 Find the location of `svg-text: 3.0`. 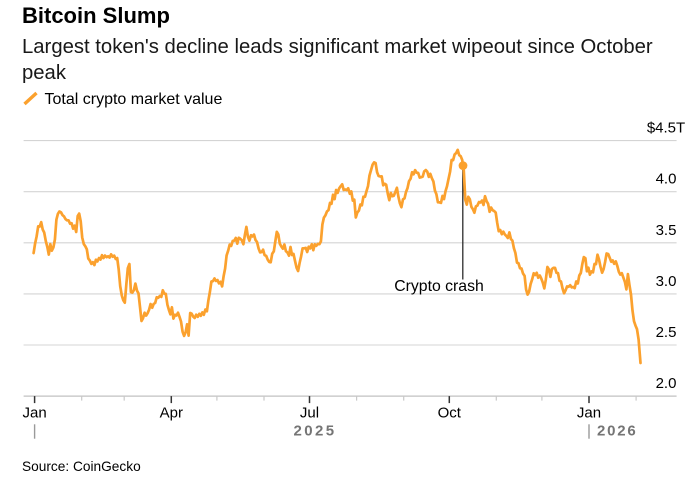

svg-text: 3.0 is located at coordinates (666, 281).